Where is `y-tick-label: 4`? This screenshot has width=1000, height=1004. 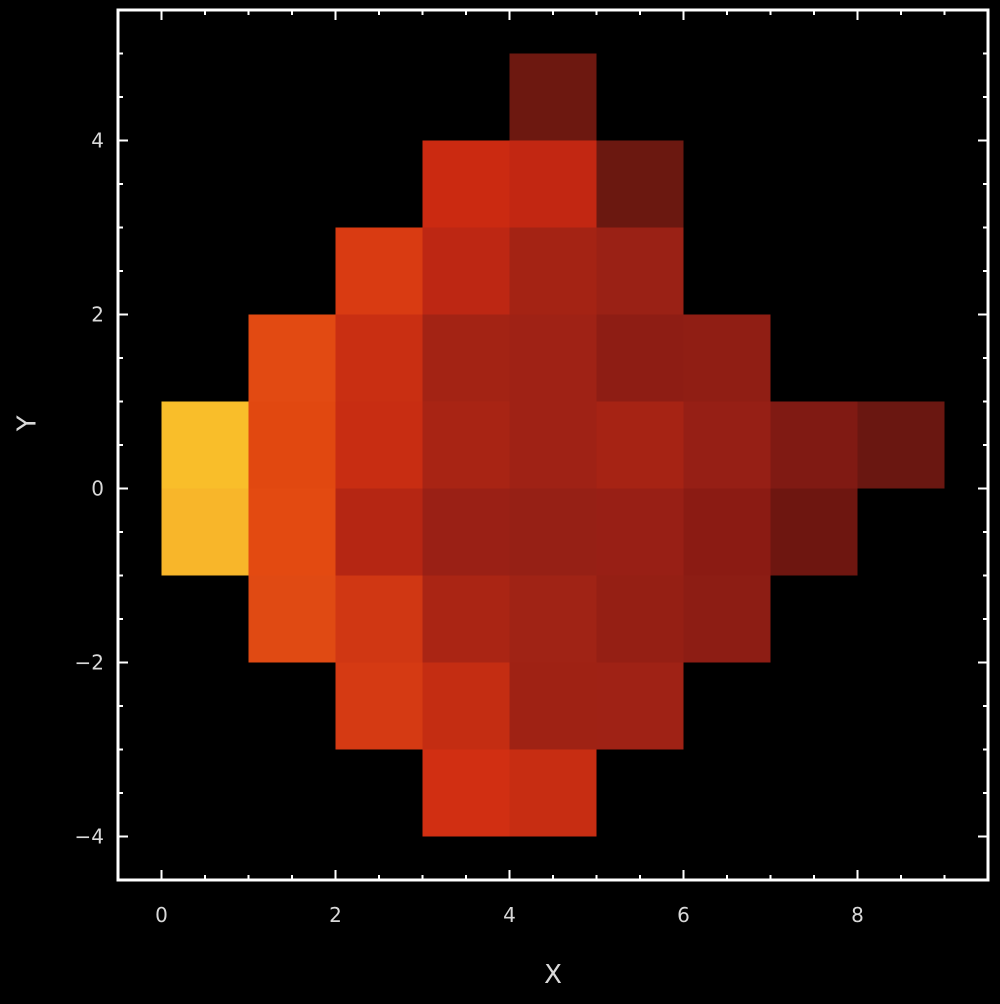 y-tick-label: 4 is located at coordinates (97, 141).